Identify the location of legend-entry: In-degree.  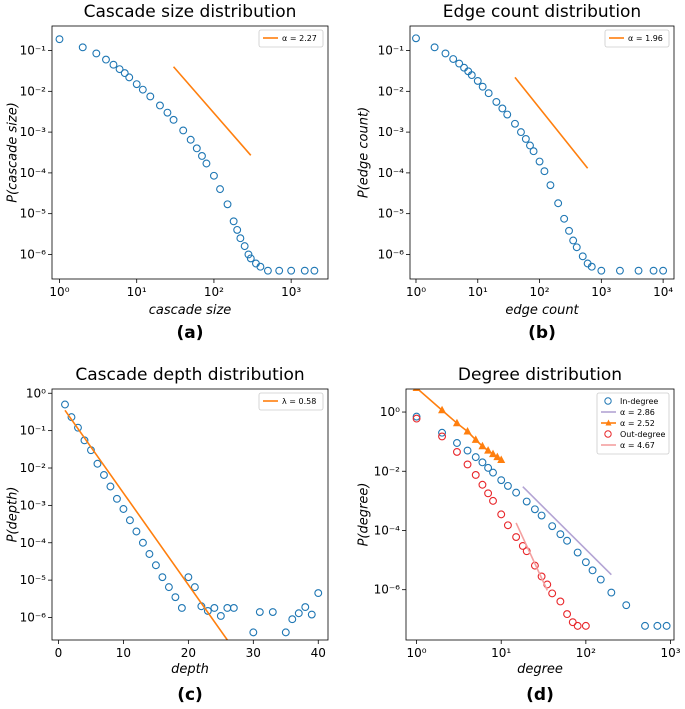
(631, 401).